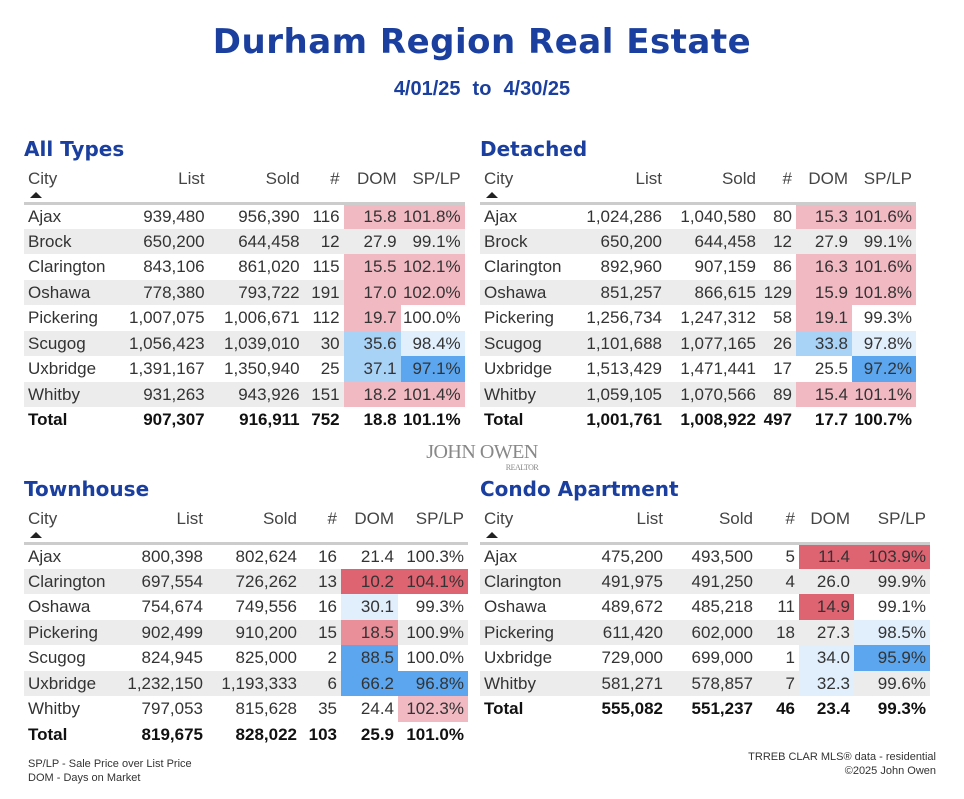 The width and height of the screenshot is (964, 799). I want to click on table-row: Brock 650,200 644,458 12 27.9 99.1%, so click(698, 241).